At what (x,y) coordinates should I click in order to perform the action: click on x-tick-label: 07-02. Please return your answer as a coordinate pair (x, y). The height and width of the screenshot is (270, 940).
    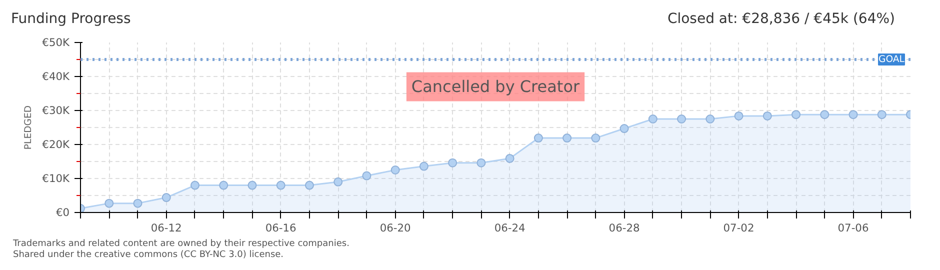
    Looking at the image, I should click on (738, 228).